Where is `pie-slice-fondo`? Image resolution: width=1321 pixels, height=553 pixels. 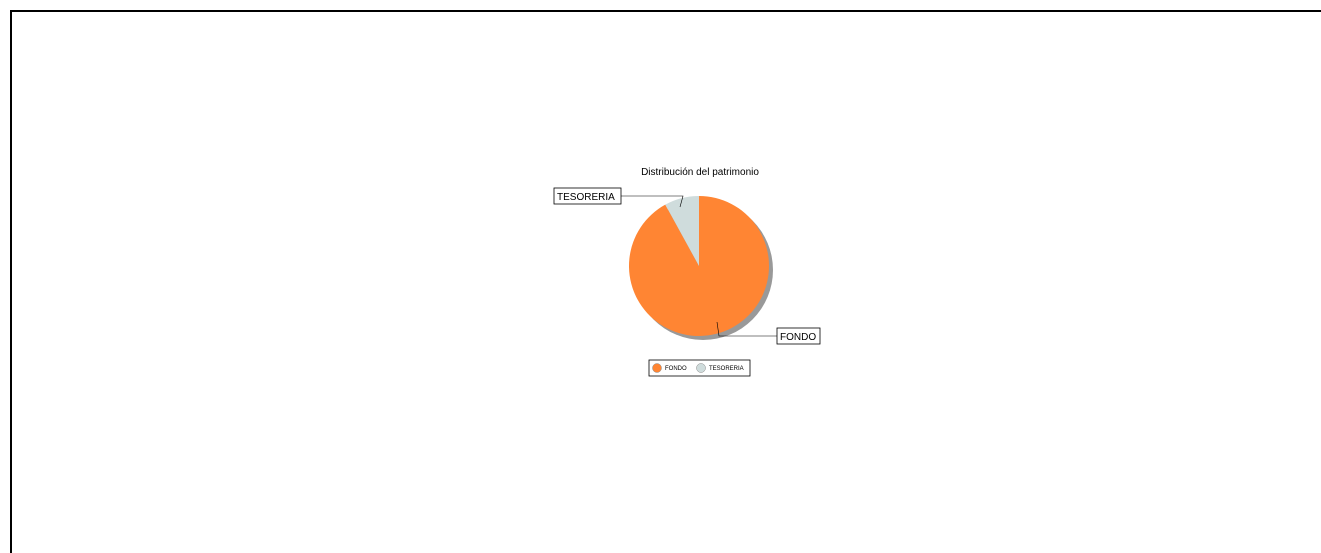 pie-slice-fondo is located at coordinates (699, 266).